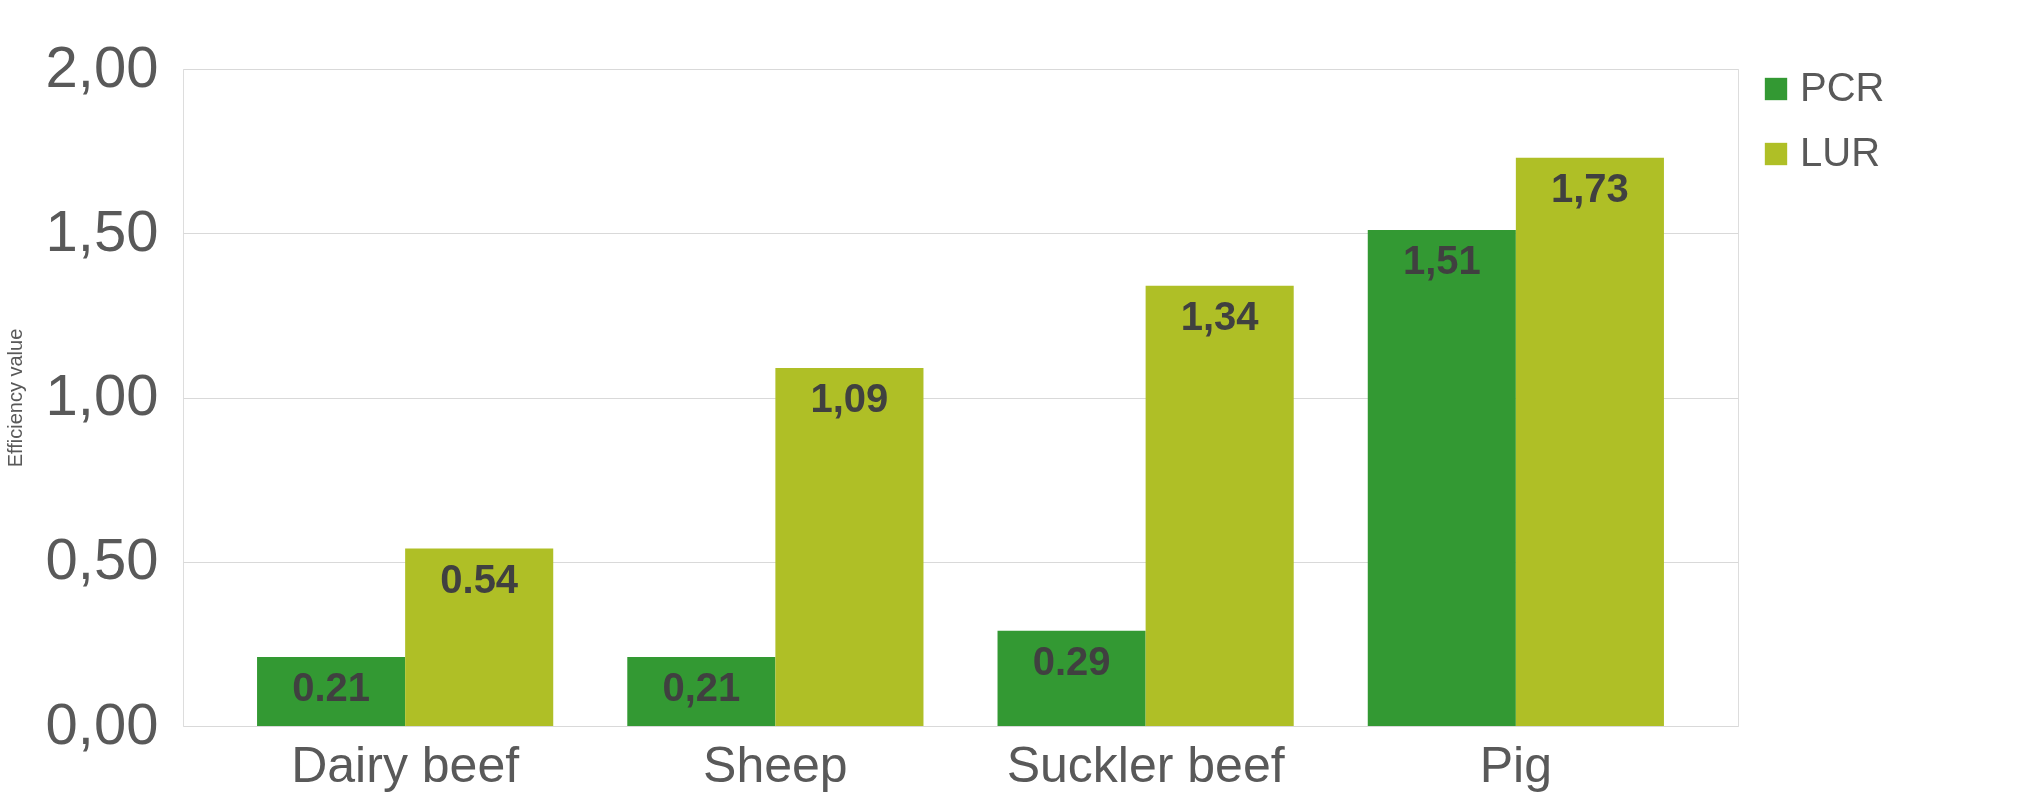 This screenshot has width=2030, height=808. Describe the element at coordinates (1441, 259) in the screenshot. I see `data-label: 1,51` at that location.